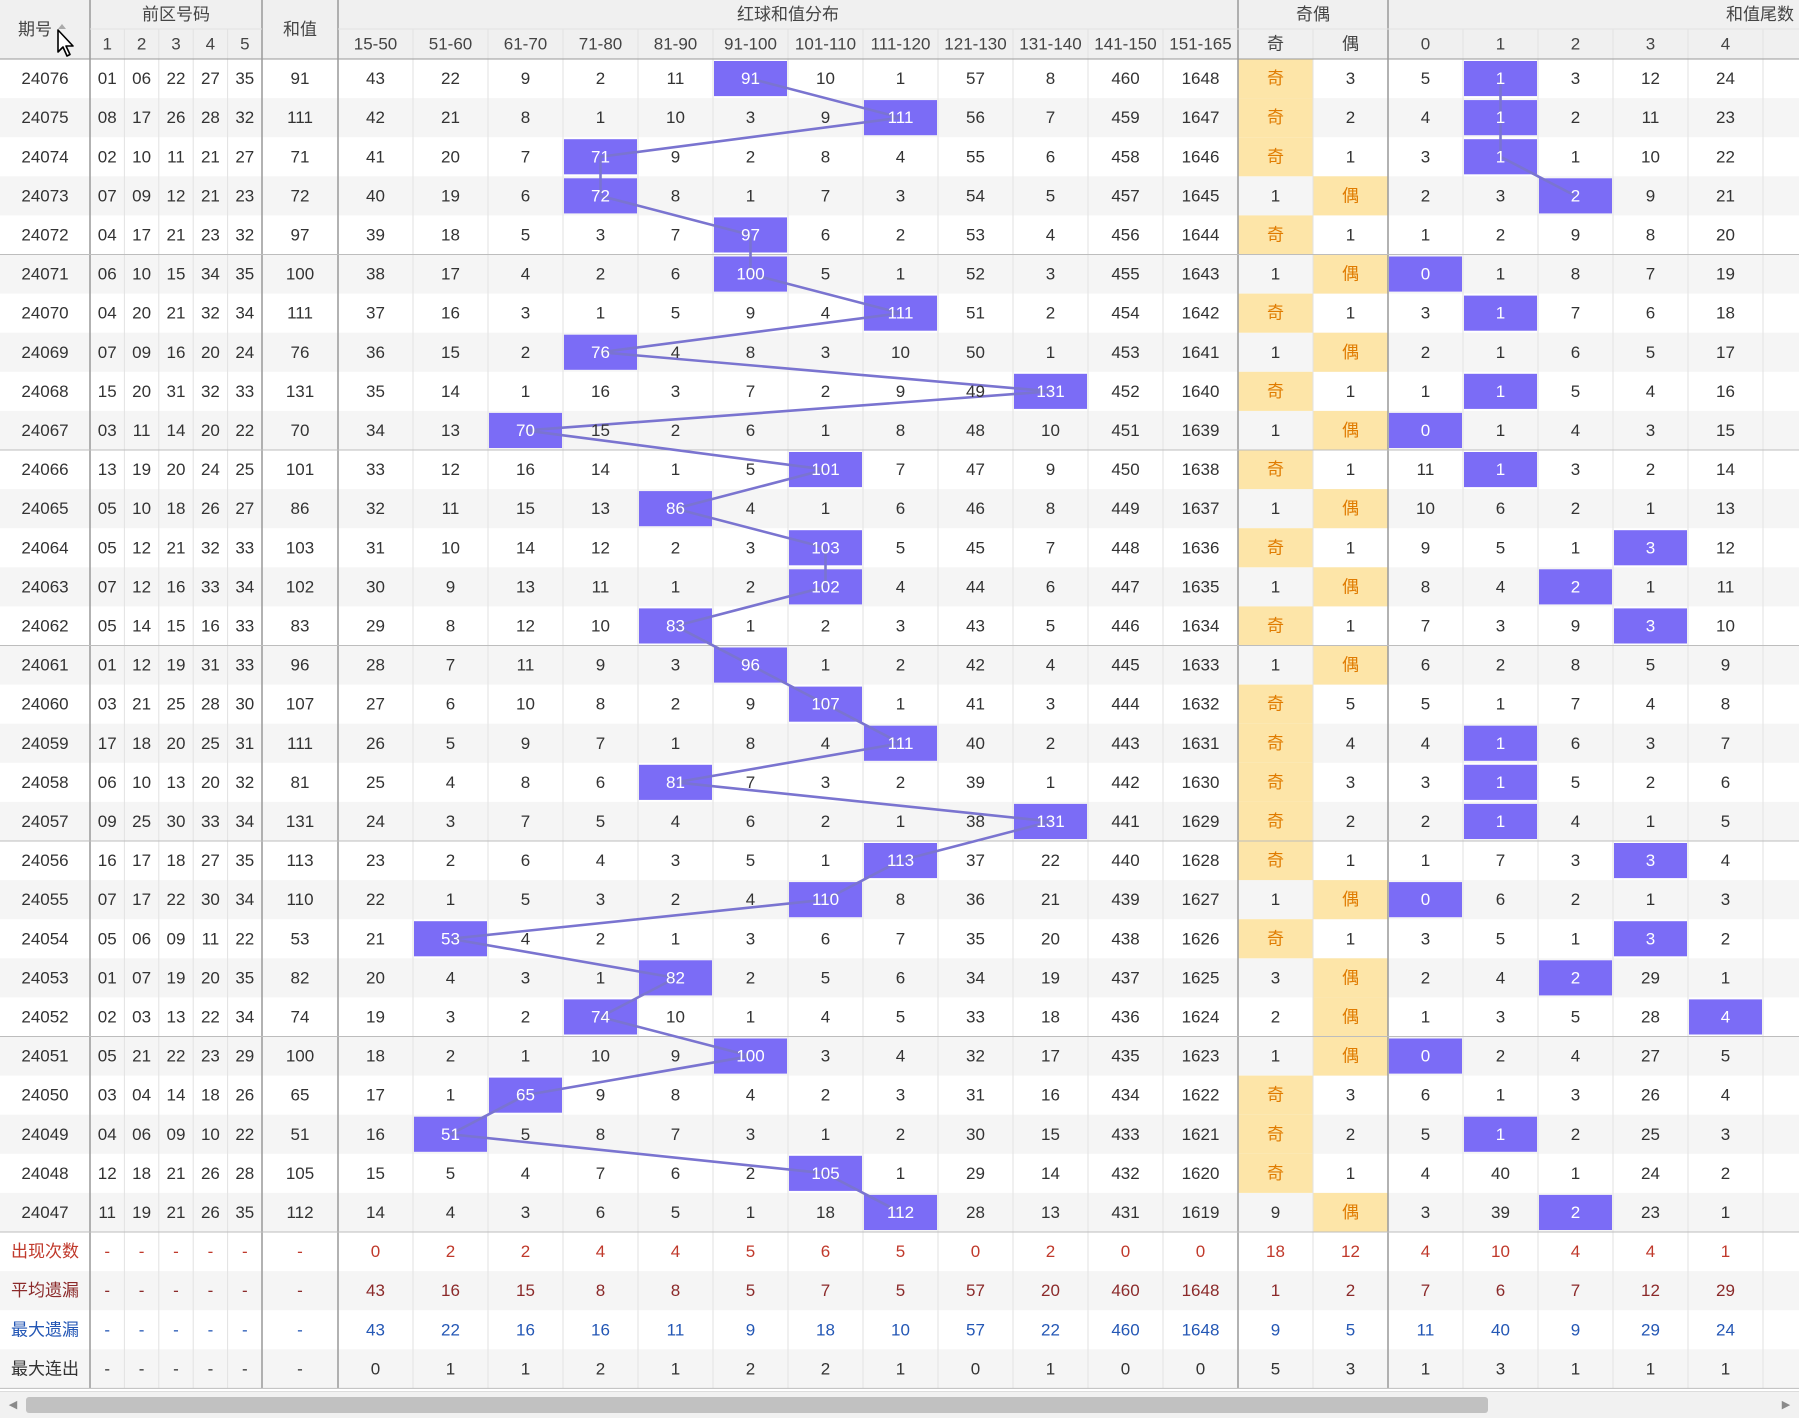 This screenshot has height=1418, width=1799. What do you see at coordinates (244, 508) in the screenshot?
I see `front-number-cell: 27` at bounding box center [244, 508].